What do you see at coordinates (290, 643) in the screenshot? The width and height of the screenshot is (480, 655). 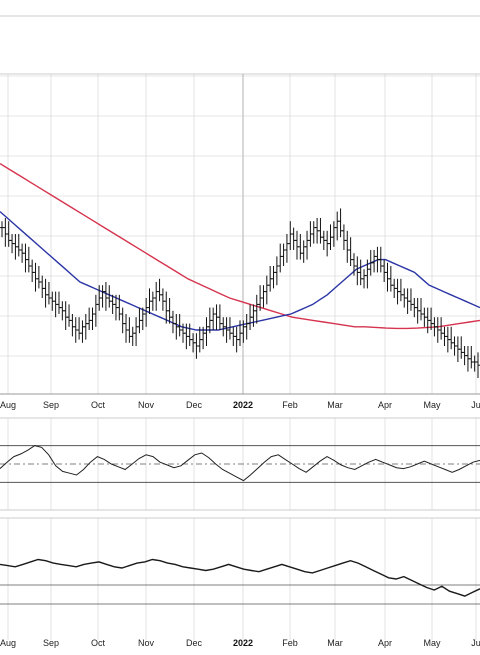 I see `lower-x-tick-label: Feb` at bounding box center [290, 643].